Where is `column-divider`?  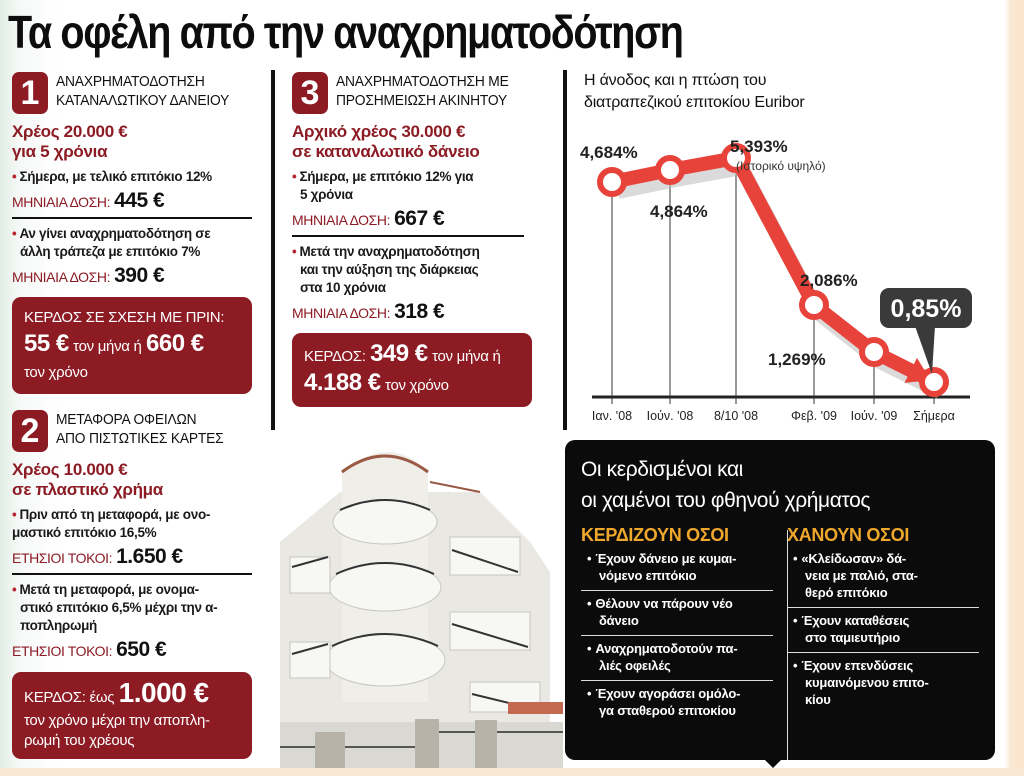 column-divider is located at coordinates (787, 645).